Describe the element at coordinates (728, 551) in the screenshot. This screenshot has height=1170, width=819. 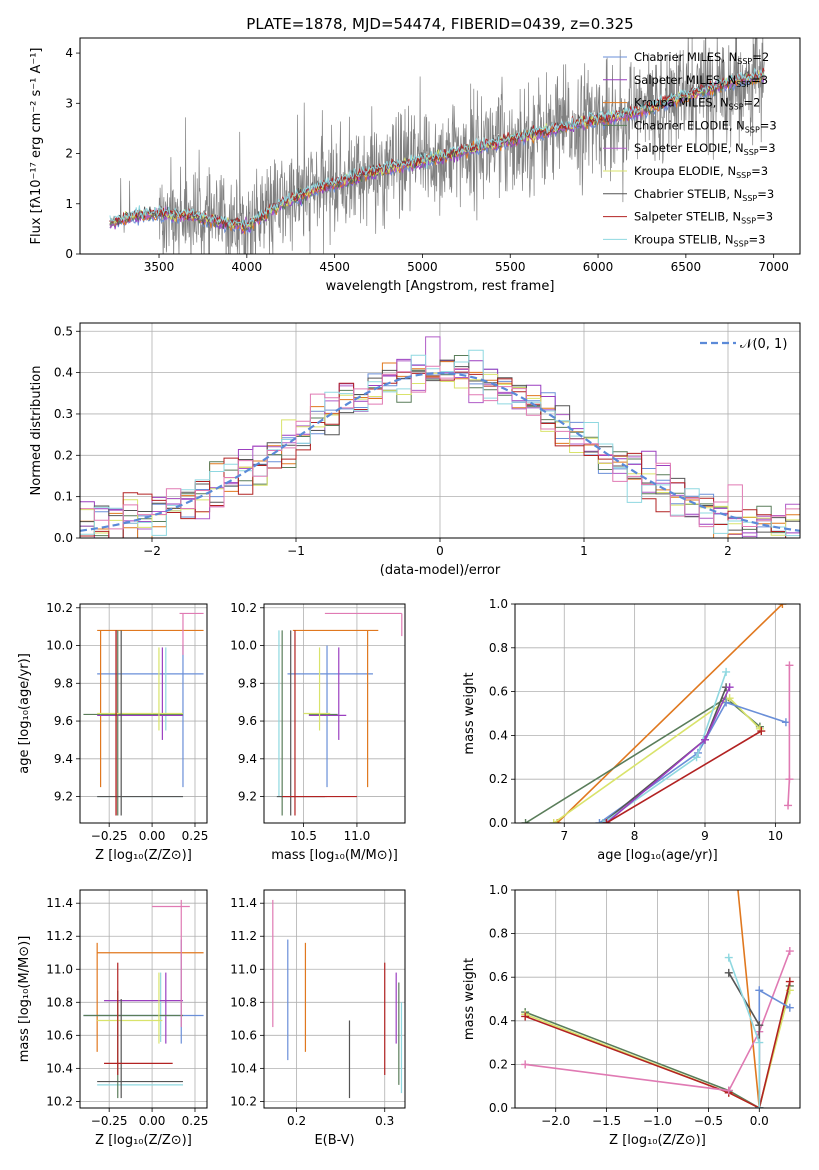
I see `x-tick-label: 2` at that location.